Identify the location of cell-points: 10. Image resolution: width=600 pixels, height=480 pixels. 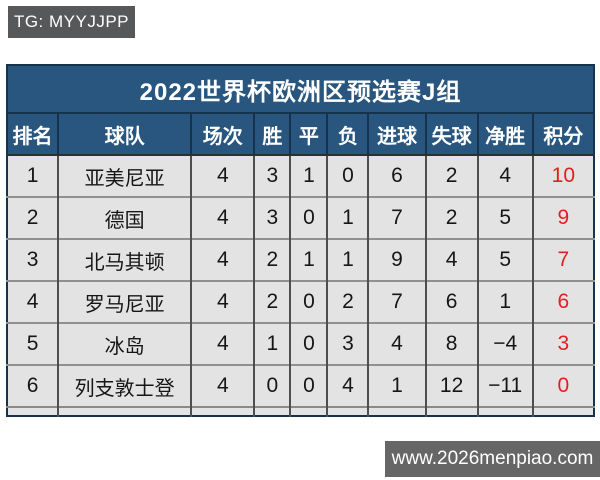
(562, 176).